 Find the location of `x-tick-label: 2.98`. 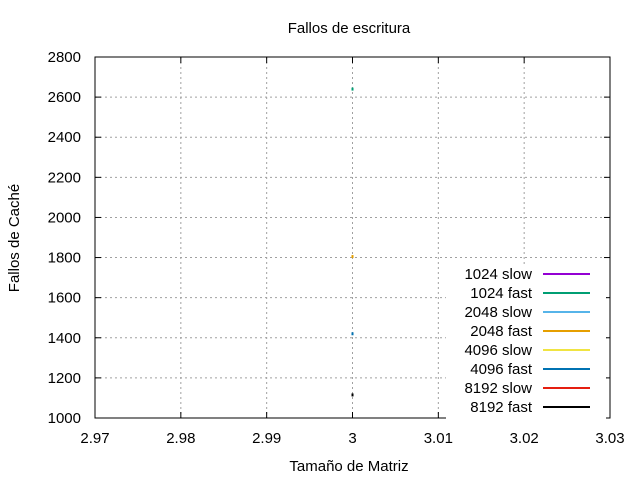

x-tick-label: 2.98 is located at coordinates (180, 438).